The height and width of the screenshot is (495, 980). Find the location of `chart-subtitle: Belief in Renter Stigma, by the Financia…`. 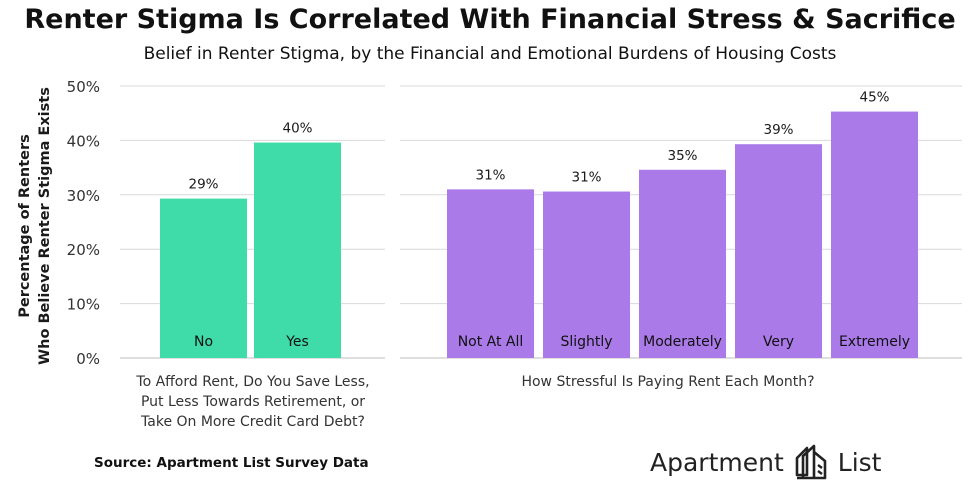

chart-subtitle: Belief in Renter Stigma, by the Financia… is located at coordinates (490, 54).